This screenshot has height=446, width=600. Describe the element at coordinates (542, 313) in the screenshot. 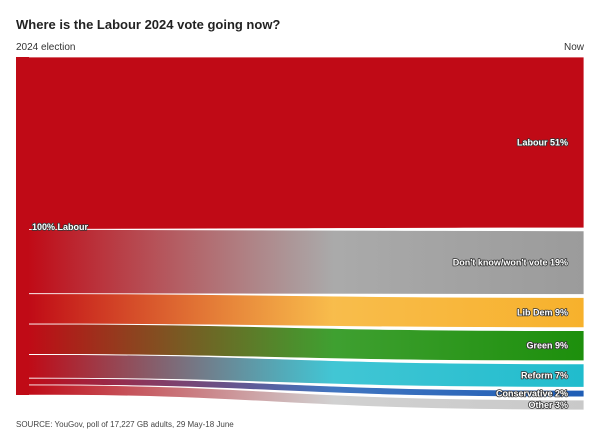

I see `target-label: Lib Dem 9%` at that location.